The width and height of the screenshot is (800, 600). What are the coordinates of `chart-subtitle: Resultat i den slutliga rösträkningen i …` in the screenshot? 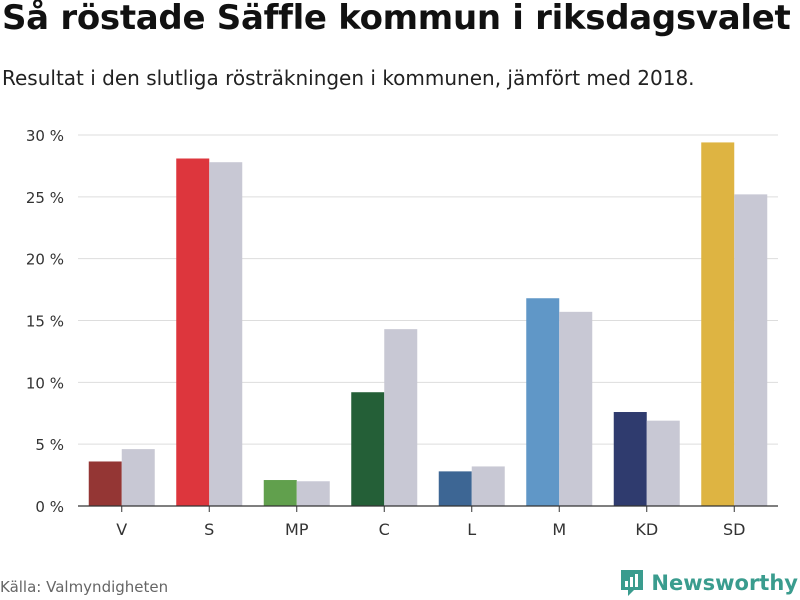 It's located at (348, 78).